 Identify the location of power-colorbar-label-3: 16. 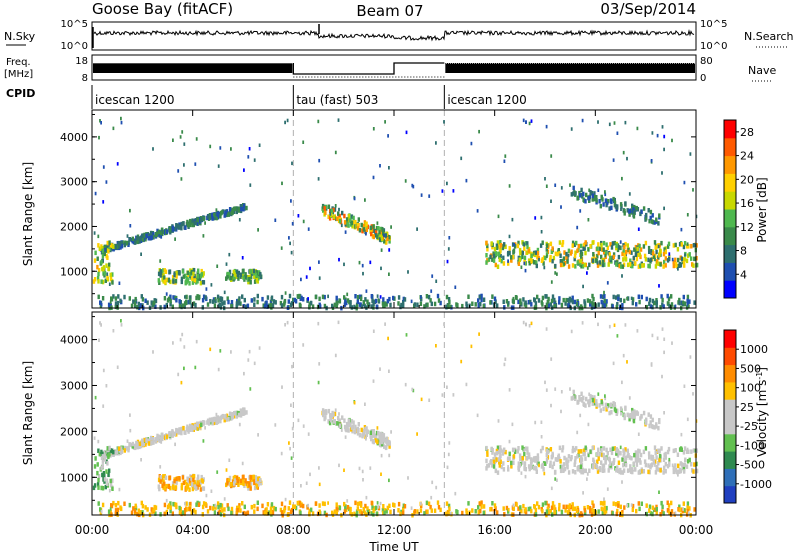
(747, 203).